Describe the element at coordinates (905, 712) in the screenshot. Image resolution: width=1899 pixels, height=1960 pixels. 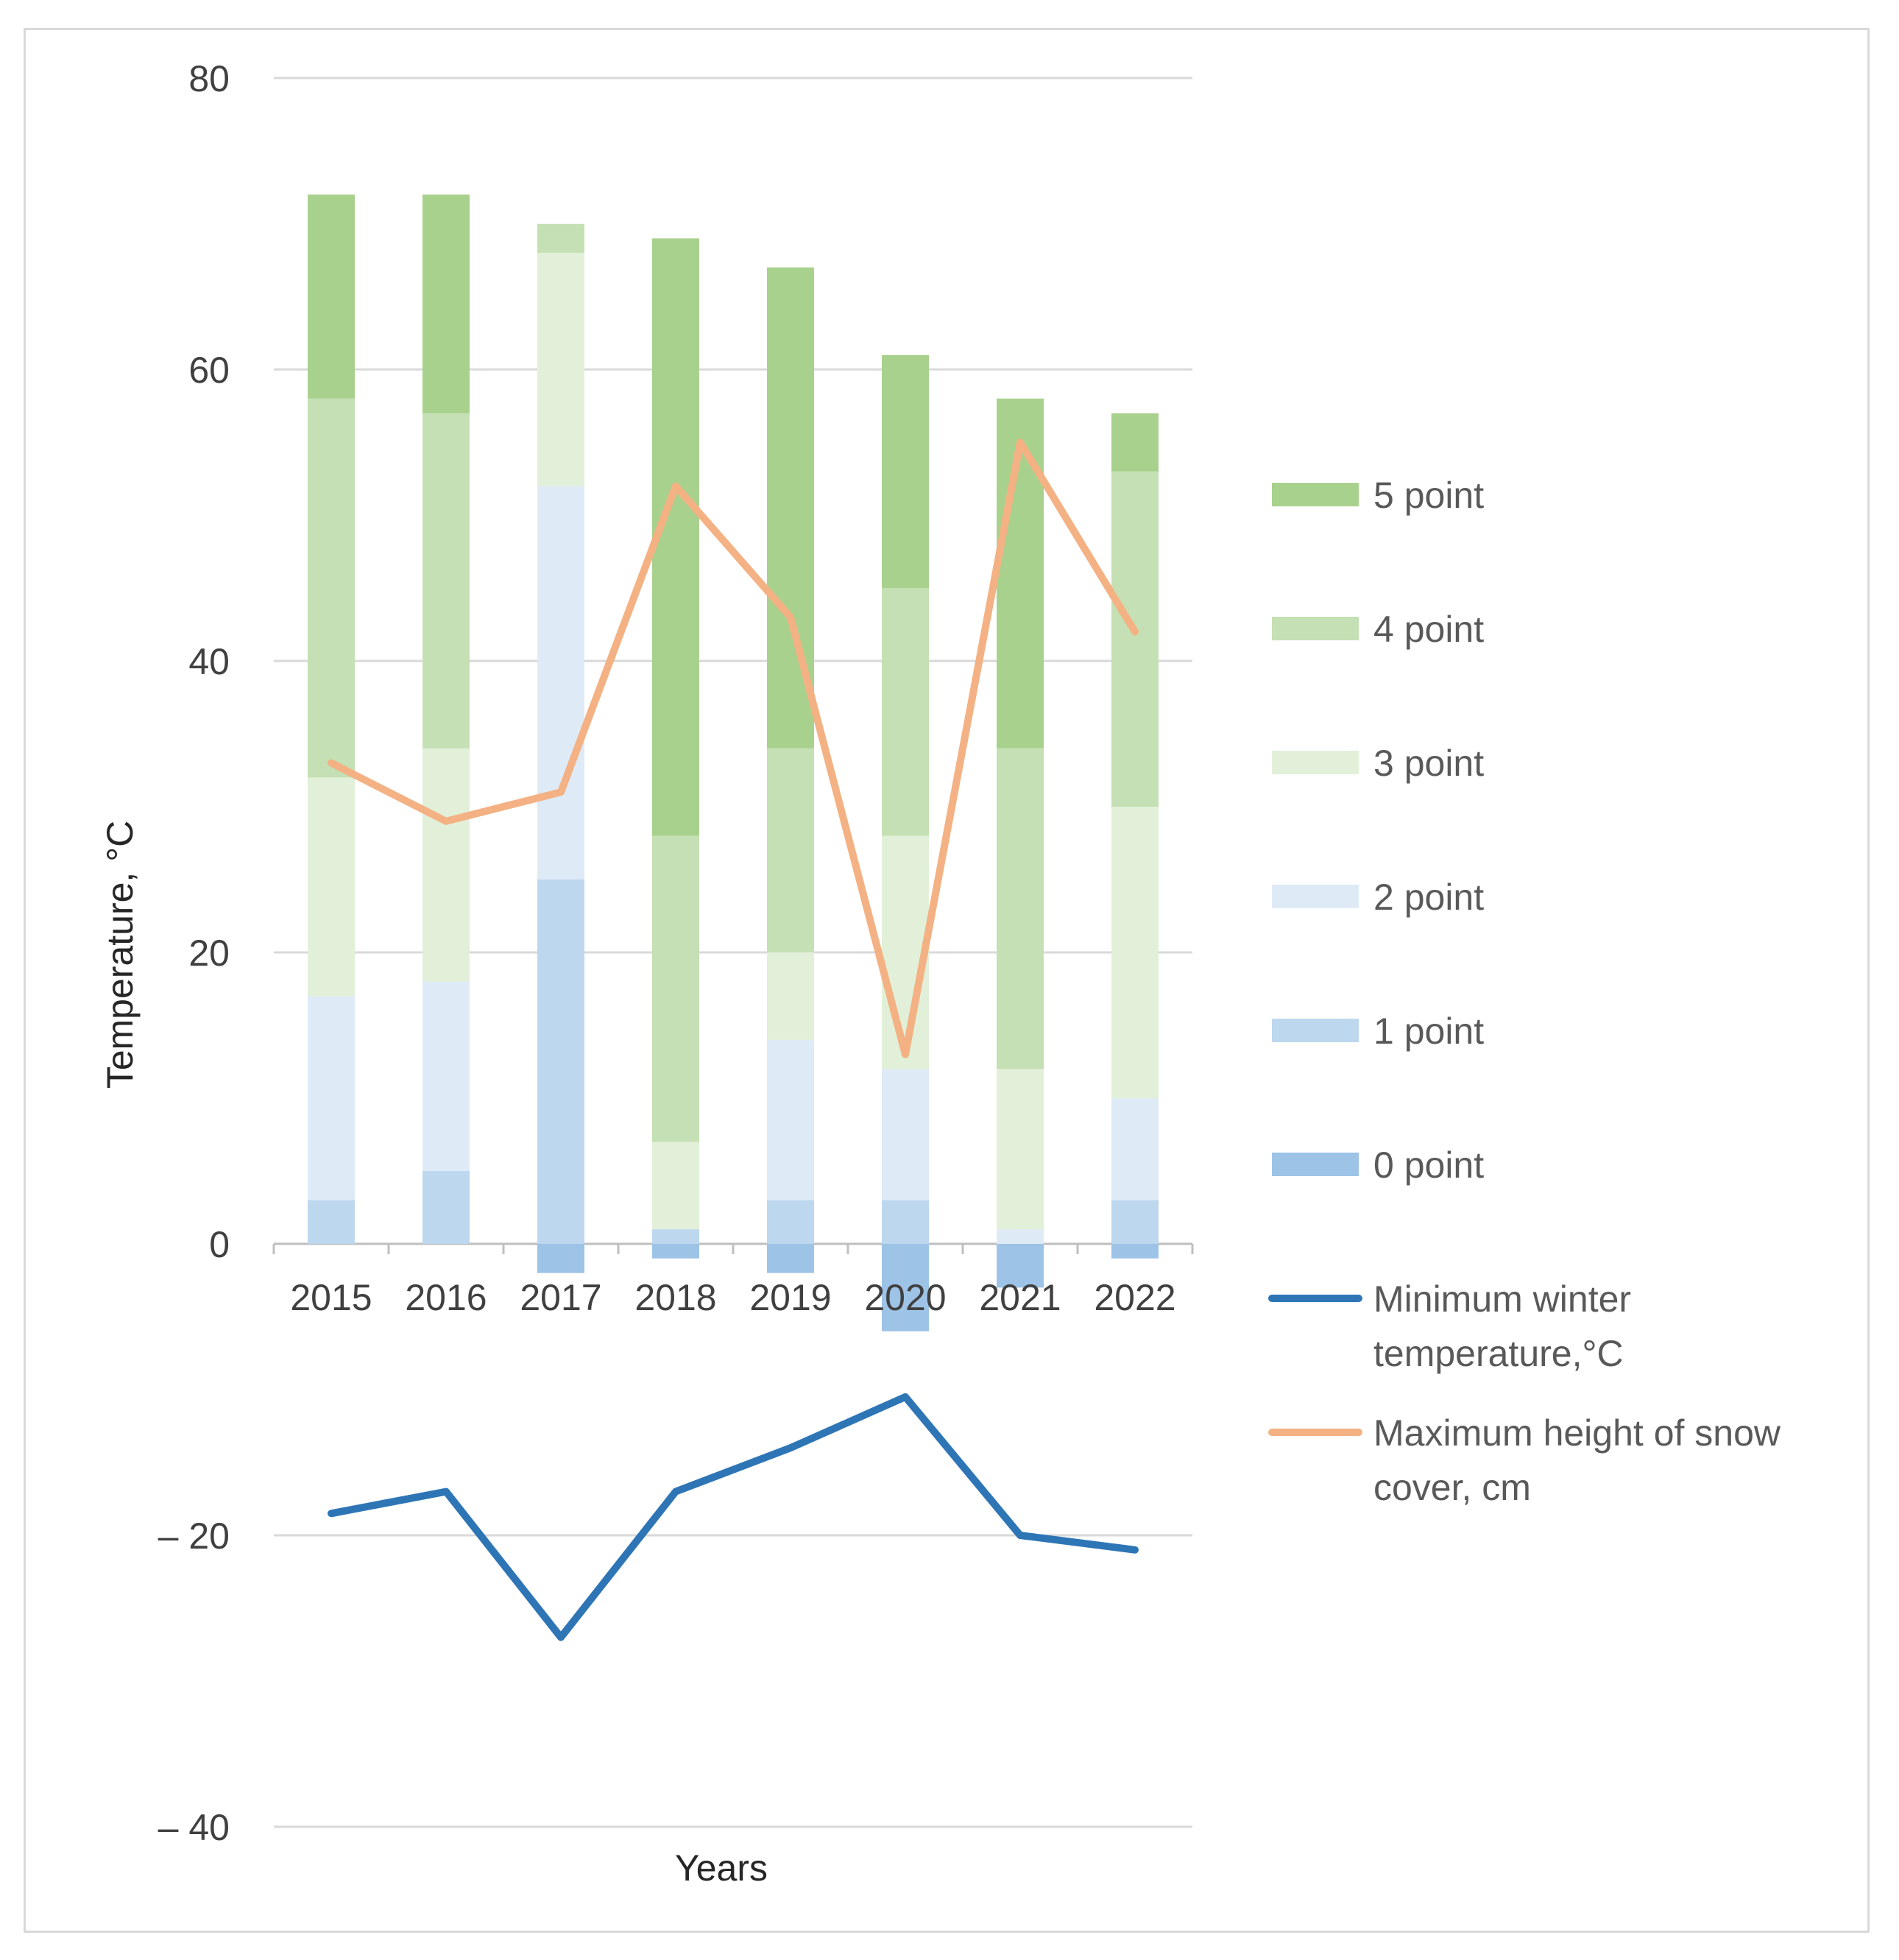
I see `bar-4-point-2020` at that location.